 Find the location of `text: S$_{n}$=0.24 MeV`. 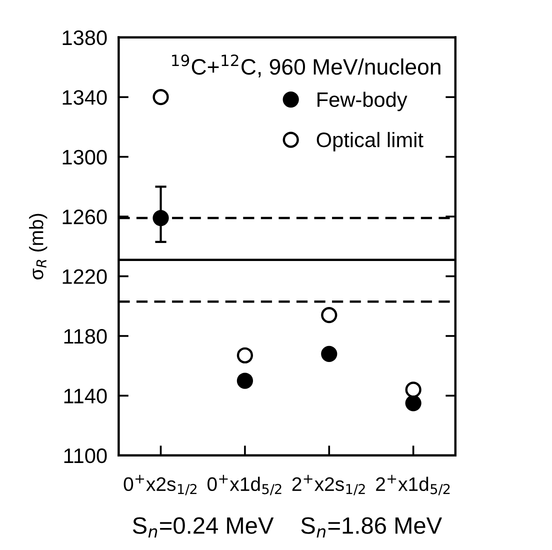

text: S$_{n}$=0.24 MeV is located at coordinates (203, 527).